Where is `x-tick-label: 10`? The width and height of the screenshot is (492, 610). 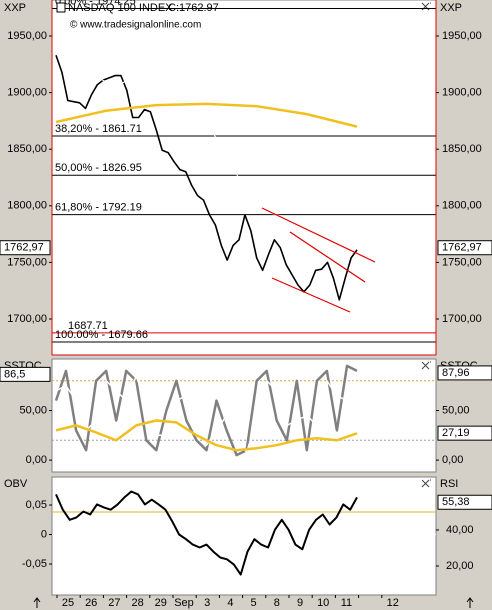 x-tick-label: 10 is located at coordinates (323, 603).